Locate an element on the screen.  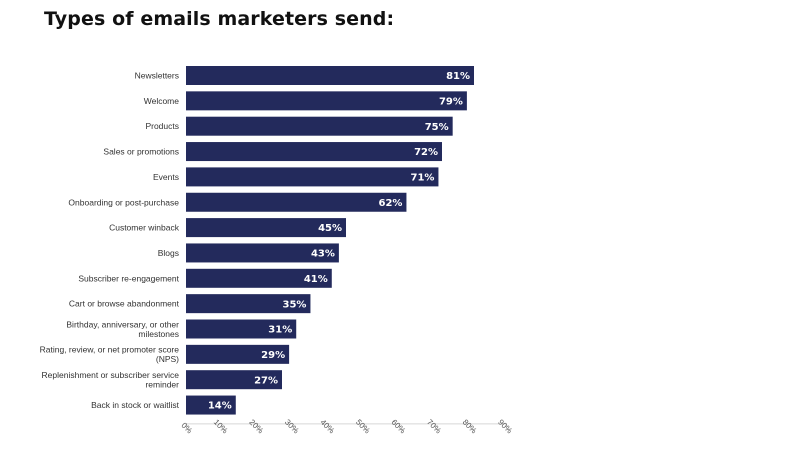
value-label-1: 81% is located at coordinates (458, 76).